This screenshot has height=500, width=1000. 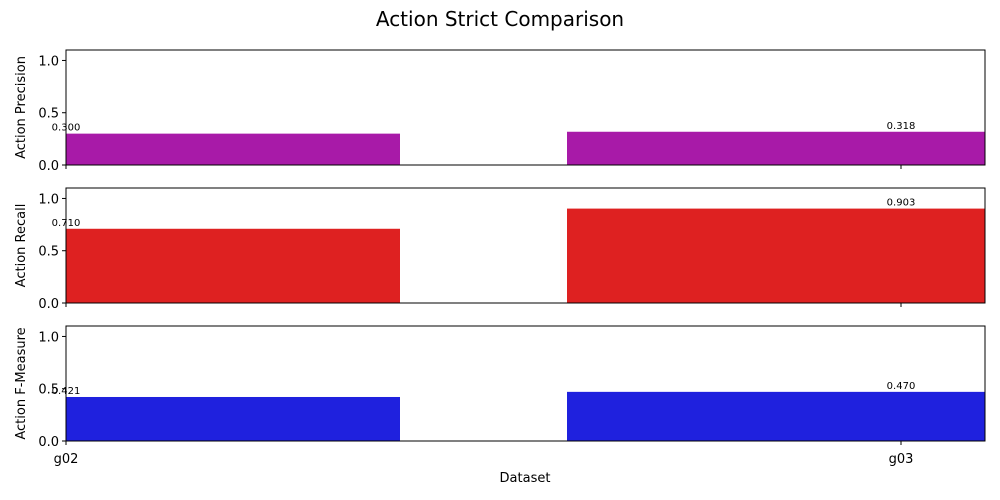 What do you see at coordinates (21, 383) in the screenshot?
I see `y-axis-label: Action F-Measure` at bounding box center [21, 383].